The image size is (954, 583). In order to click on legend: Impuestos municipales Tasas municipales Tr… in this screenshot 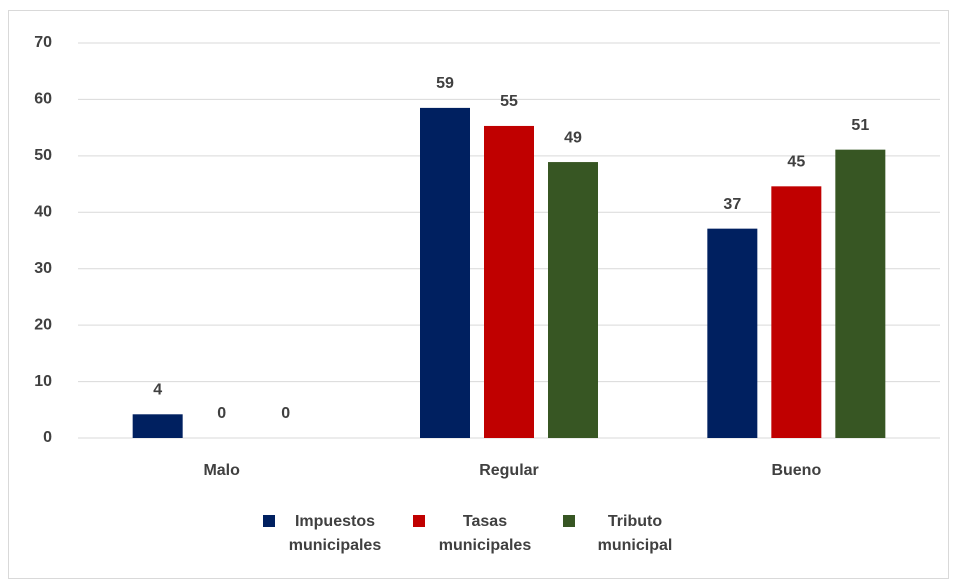, I will do `click(477, 534)`.